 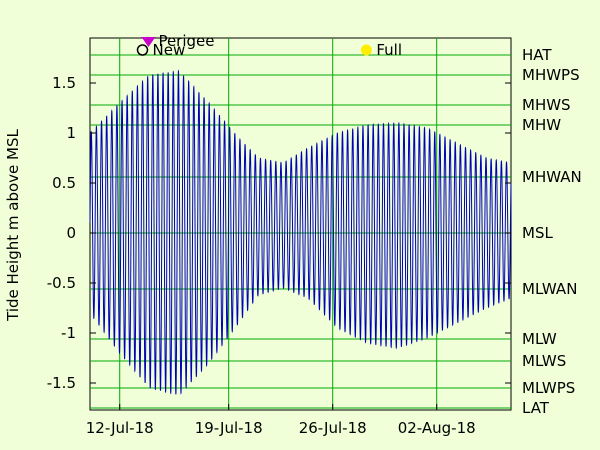 I want to click on level-label: MHW, so click(x=541, y=125).